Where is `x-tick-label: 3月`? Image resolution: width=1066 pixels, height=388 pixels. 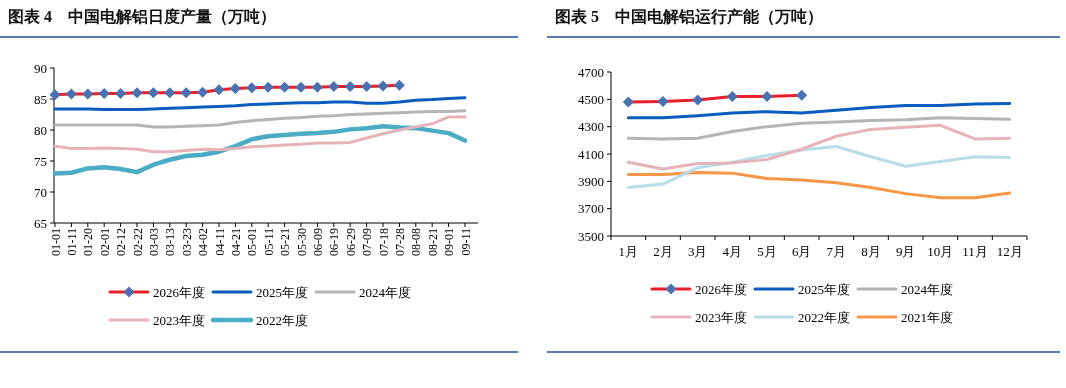 x-tick-label: 3月 is located at coordinates (697, 251).